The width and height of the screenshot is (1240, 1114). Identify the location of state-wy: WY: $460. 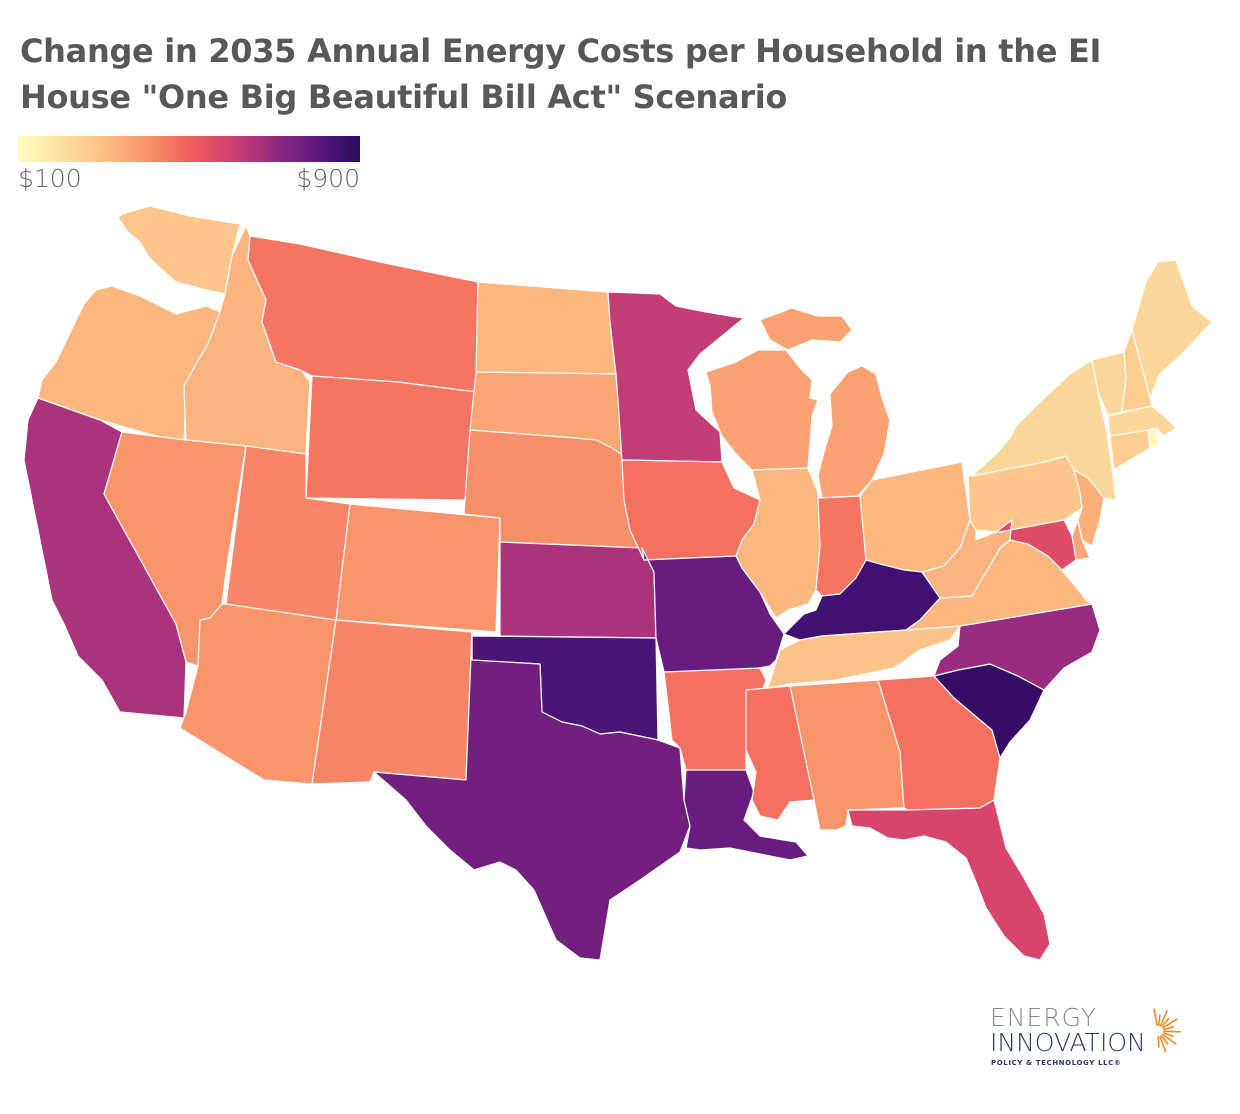
(391, 438).